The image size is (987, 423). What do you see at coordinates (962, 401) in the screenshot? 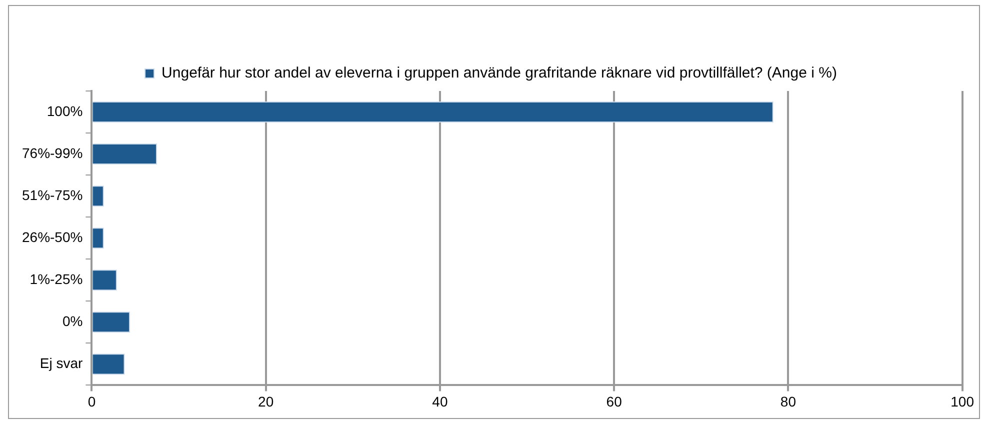
I see `x-tick-label: 100` at bounding box center [962, 401].